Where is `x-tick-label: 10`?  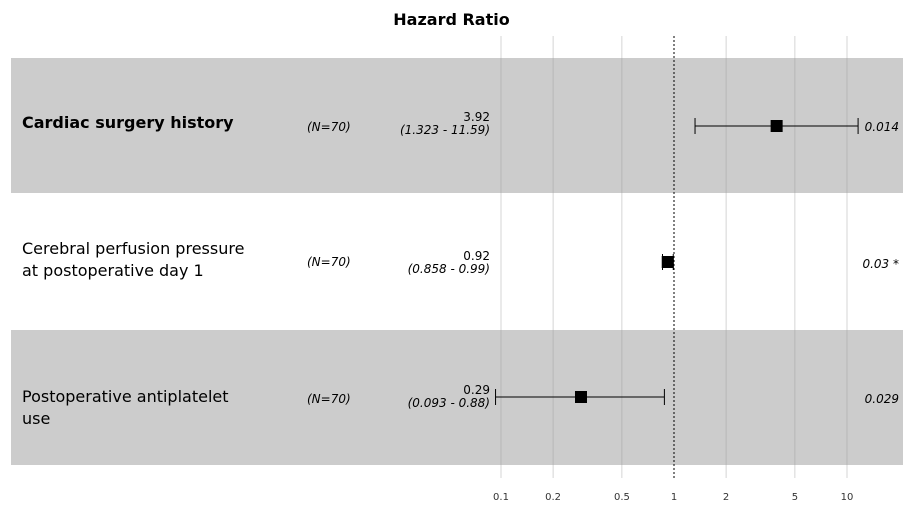 x-tick-label: 10 is located at coordinates (847, 497).